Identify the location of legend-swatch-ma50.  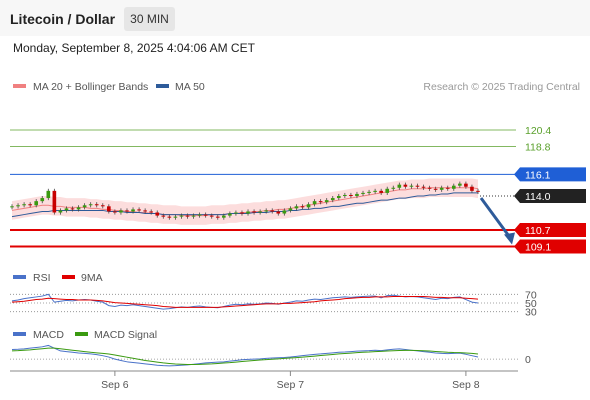
(162, 86).